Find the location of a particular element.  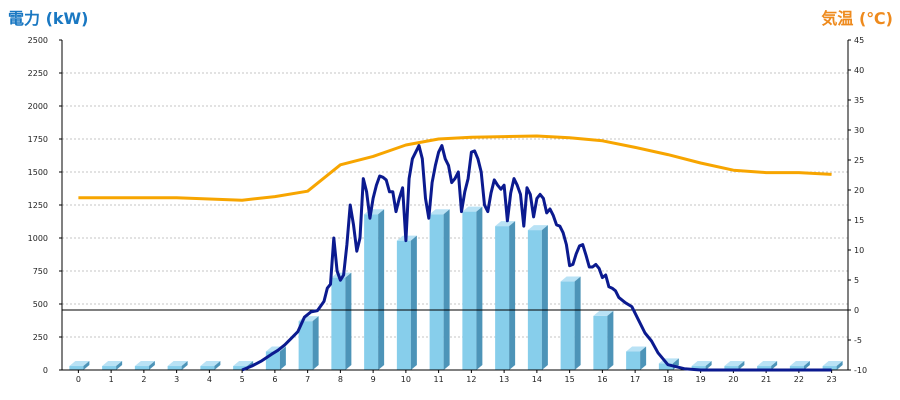

y-left-tick-label: 0 is located at coordinates (45, 370).